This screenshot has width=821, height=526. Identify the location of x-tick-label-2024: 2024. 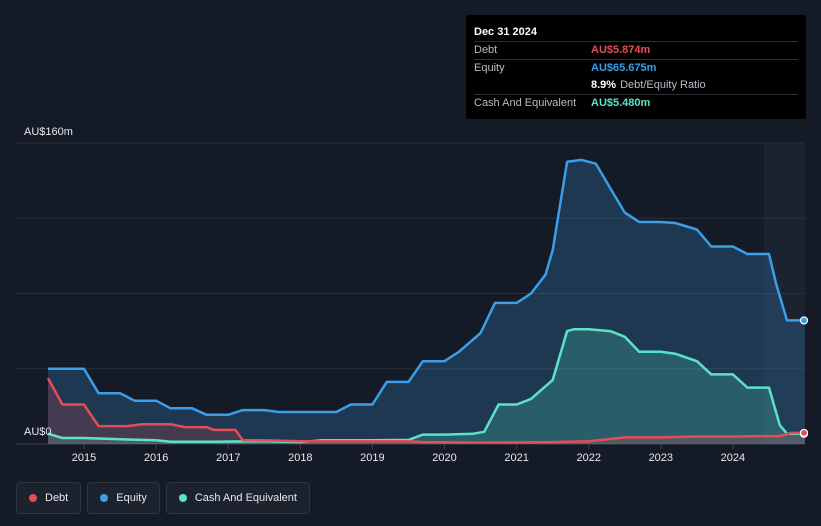
(733, 458).